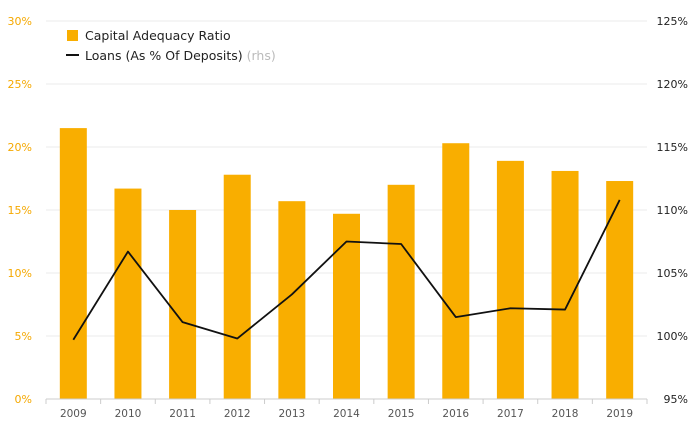 This screenshot has width=700, height=433. I want to click on legend-swatch-bar, so click(72, 35).